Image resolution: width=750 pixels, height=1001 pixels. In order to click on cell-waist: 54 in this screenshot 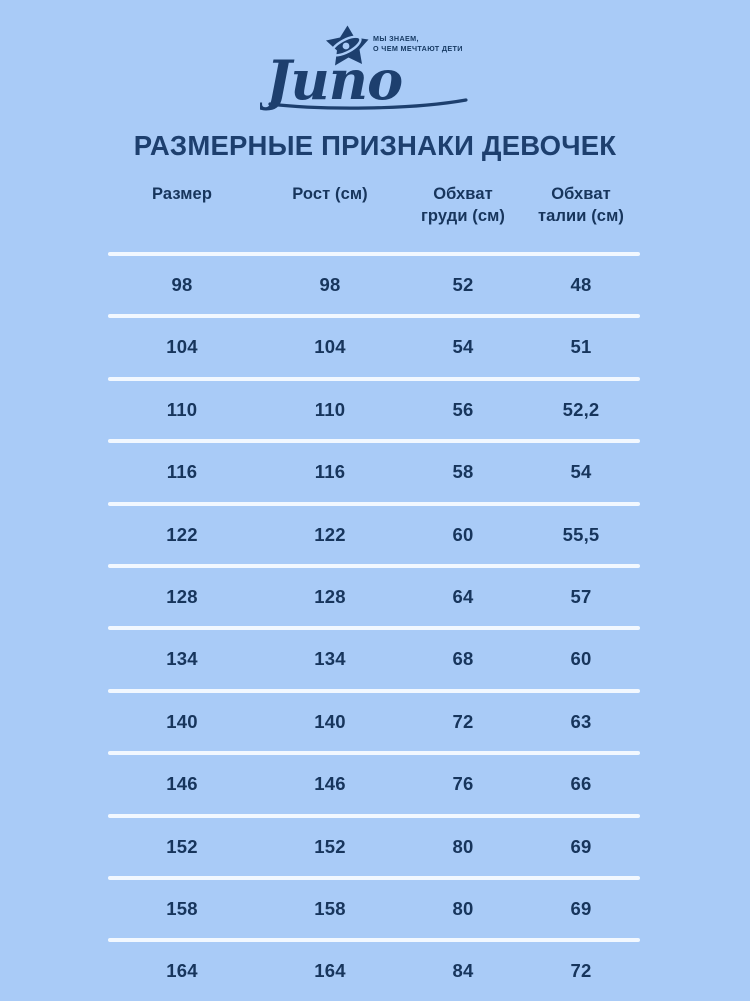, I will do `click(581, 472)`.